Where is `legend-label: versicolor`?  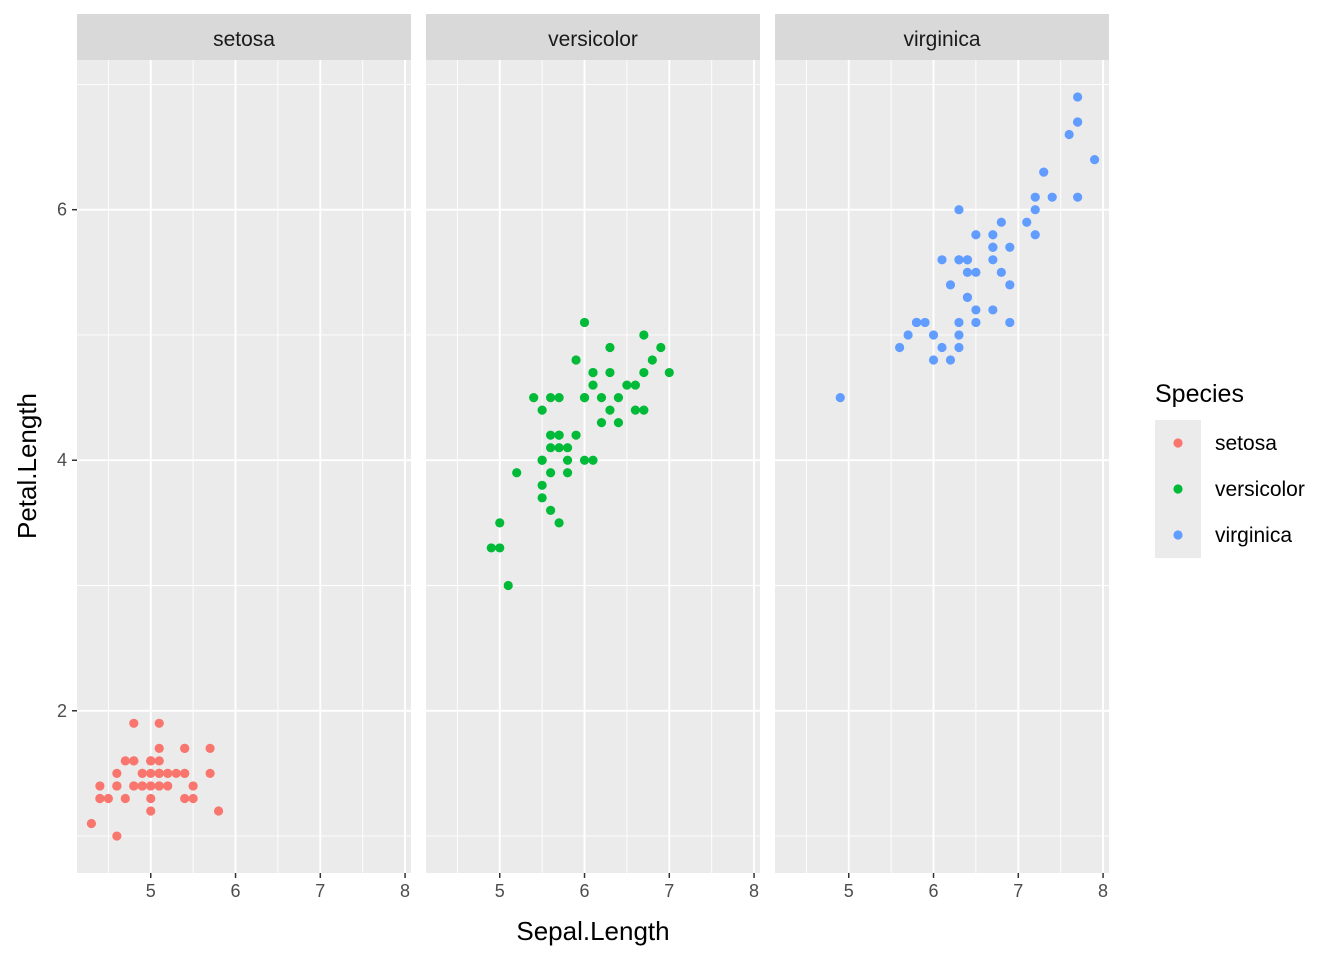
legend-label: versicolor is located at coordinates (1260, 489).